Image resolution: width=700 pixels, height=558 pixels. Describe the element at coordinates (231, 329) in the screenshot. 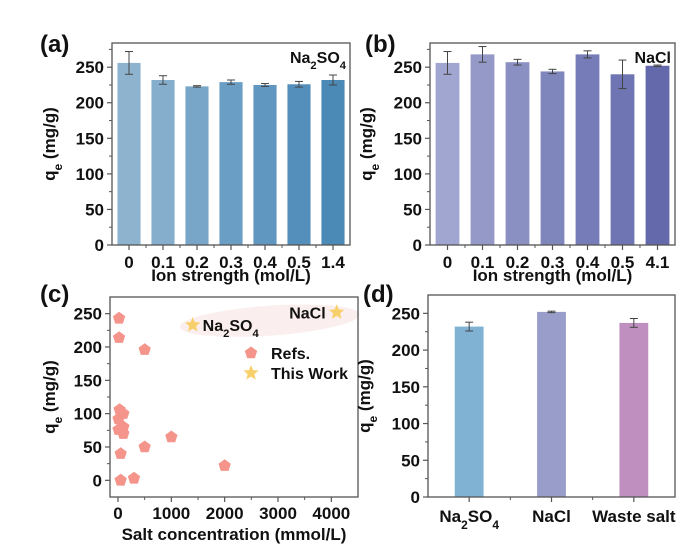

I see `annotation-na2so4: Na2SO4` at that location.